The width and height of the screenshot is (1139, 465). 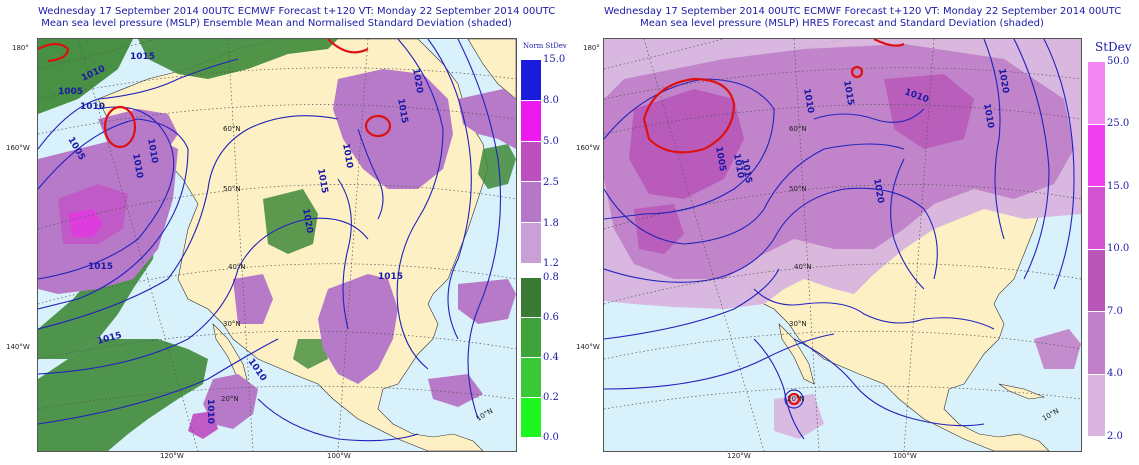 What do you see at coordinates (545, 46) in the screenshot?
I see `left-legend-title: Norm StDev` at bounding box center [545, 46].